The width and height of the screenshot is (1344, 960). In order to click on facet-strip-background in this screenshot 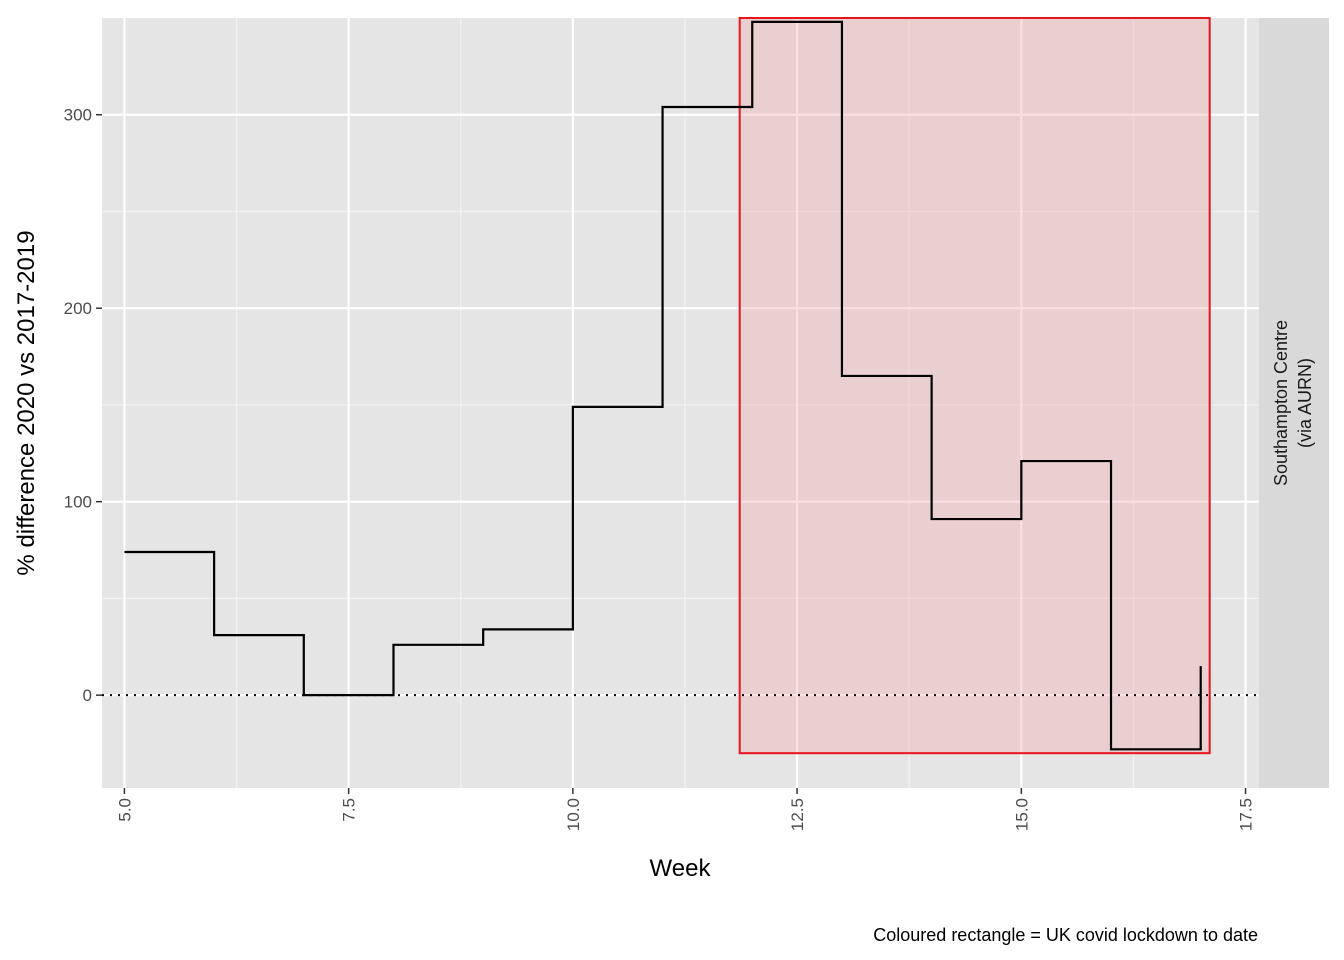, I will do `click(1294, 403)`.